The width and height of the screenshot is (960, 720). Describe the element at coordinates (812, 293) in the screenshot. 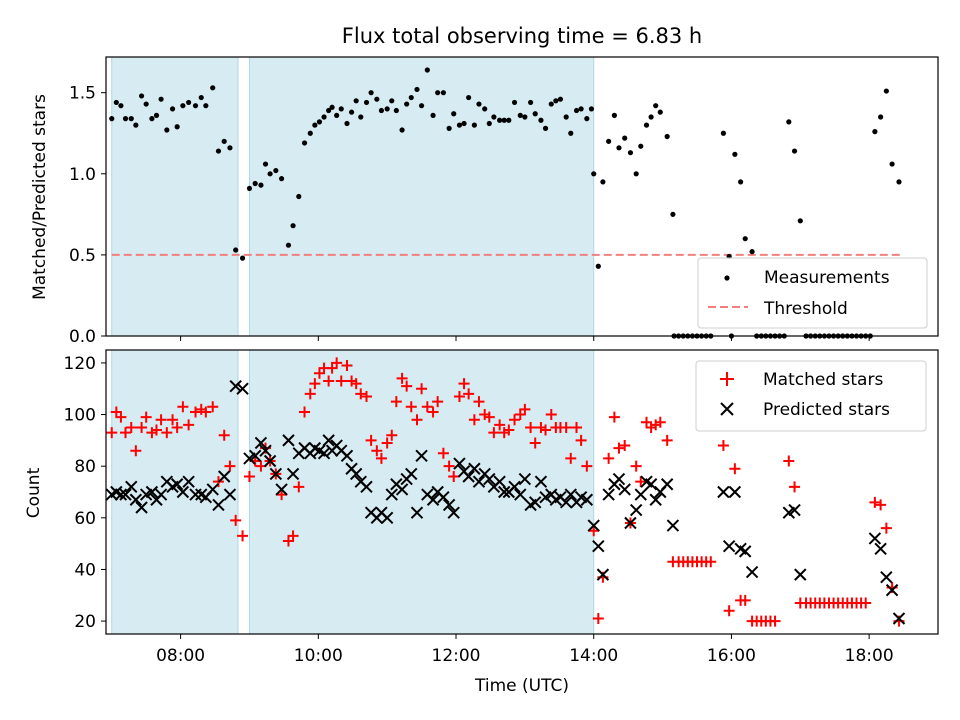

I see `top-legend: Measurements Threshold` at that location.